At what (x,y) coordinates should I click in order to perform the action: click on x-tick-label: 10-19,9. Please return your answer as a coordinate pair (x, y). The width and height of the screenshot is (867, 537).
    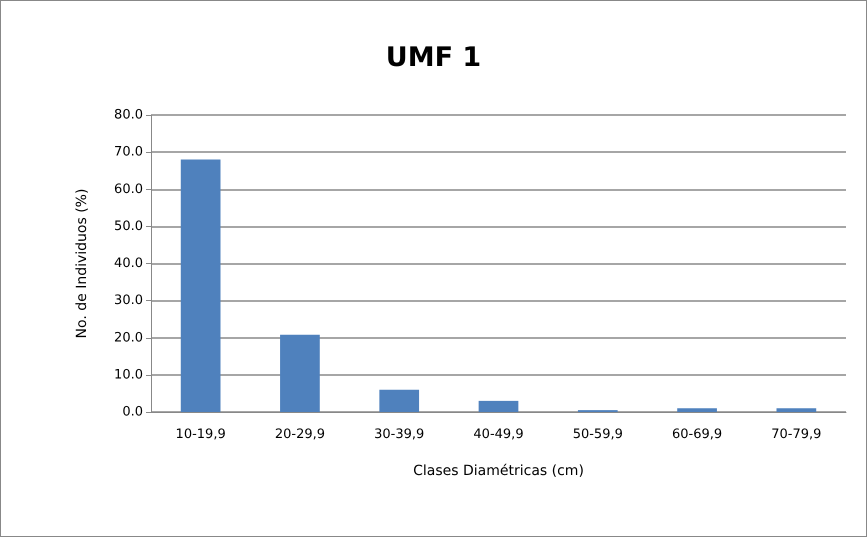
    Looking at the image, I should click on (201, 434).